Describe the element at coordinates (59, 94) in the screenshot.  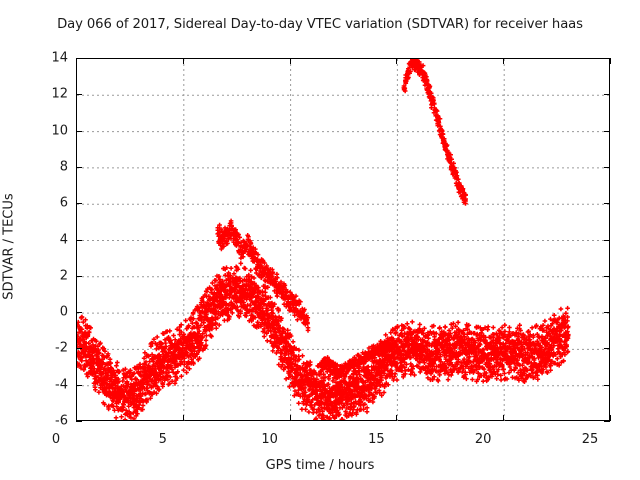
I see `y-tick-label: 12` at that location.